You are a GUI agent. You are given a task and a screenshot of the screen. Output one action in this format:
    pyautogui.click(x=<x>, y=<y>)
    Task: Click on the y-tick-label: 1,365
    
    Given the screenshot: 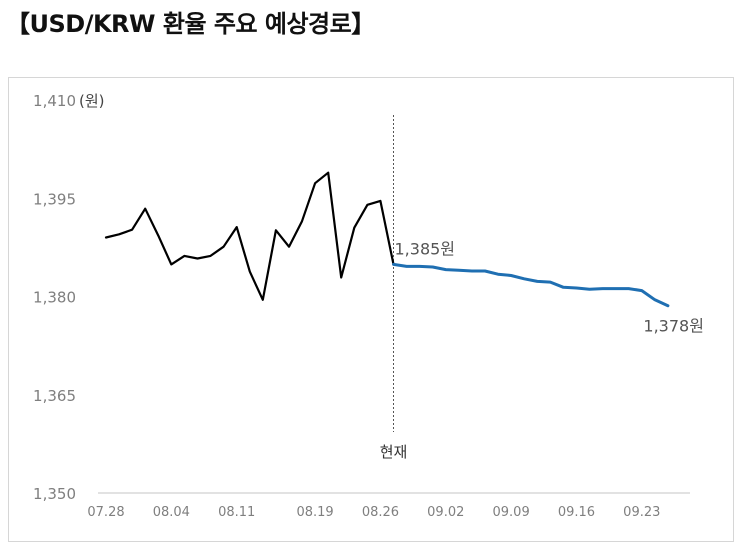 What is the action you would take?
    pyautogui.click(x=54, y=396)
    